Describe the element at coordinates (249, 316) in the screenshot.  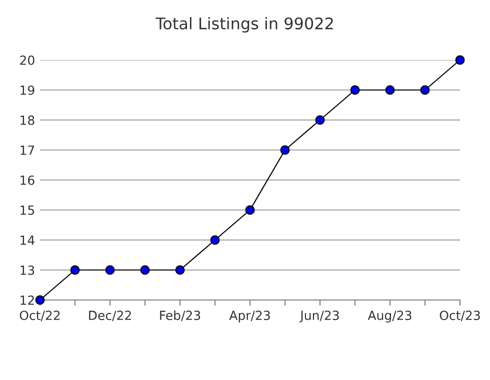
I see `x-tick-label: Apr/23` at that location.